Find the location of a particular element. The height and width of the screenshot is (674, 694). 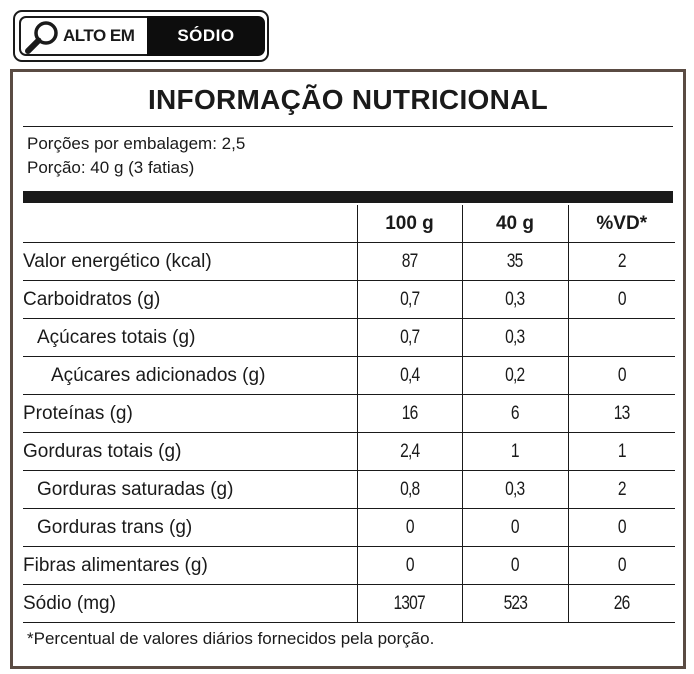

nutrient-name: Valor energético (kcal) is located at coordinates (190, 261).